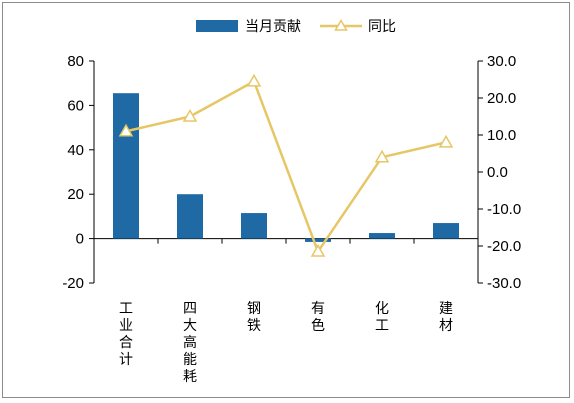 Image resolution: width=574 pixels, height=403 pixels. What do you see at coordinates (318, 317) in the screenshot?
I see `category-label: 有色` at bounding box center [318, 317].